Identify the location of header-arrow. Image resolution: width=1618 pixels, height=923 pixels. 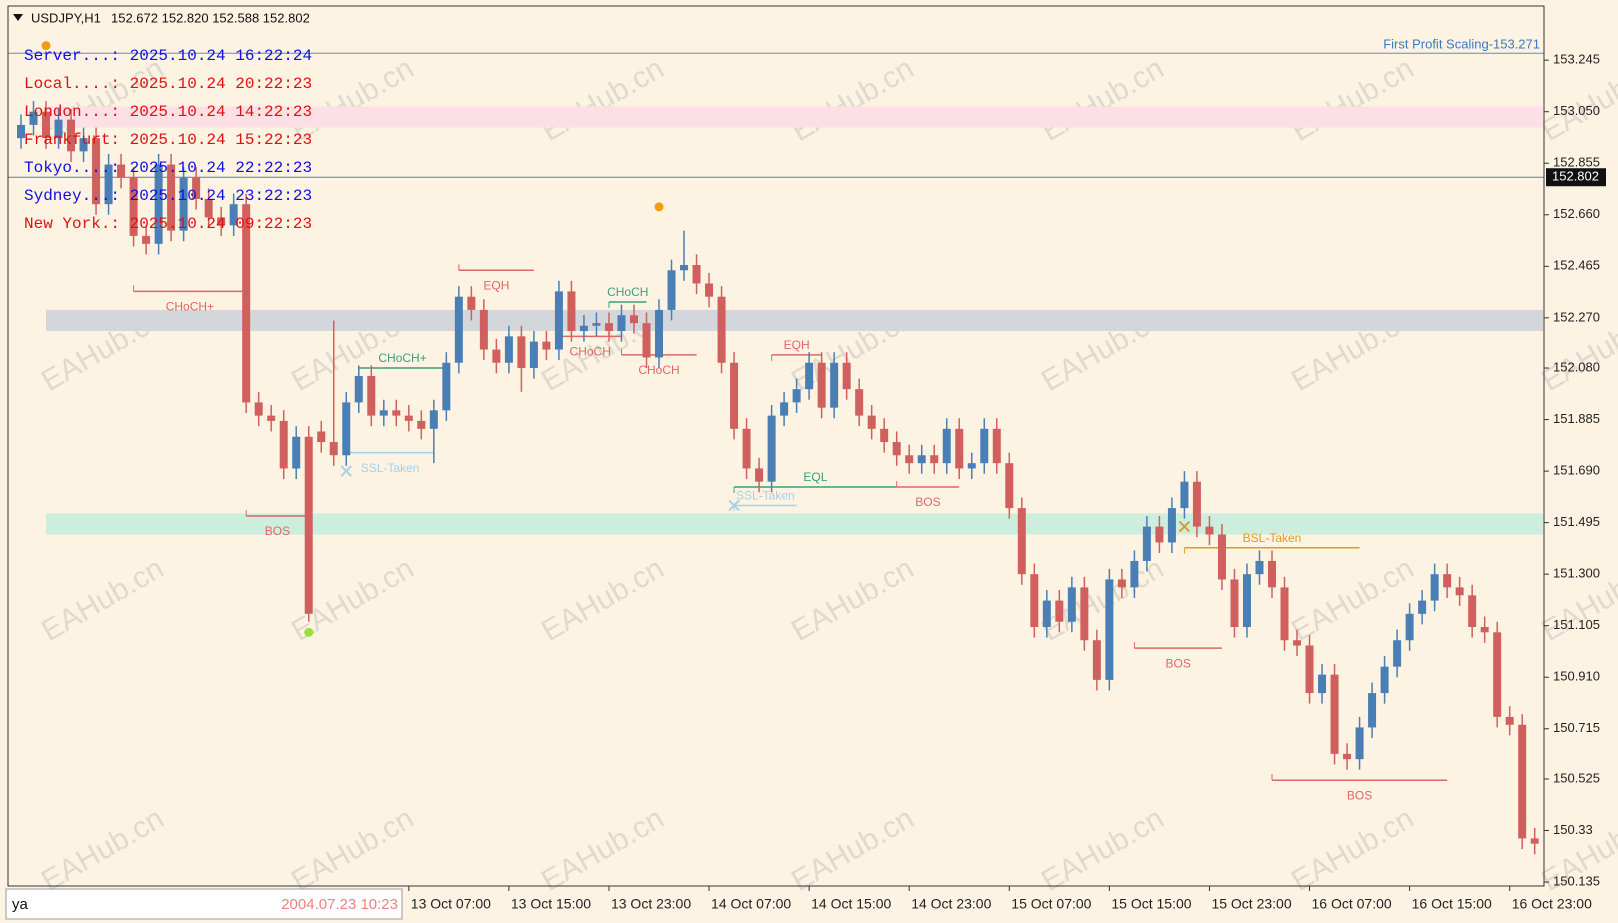
(18, 17).